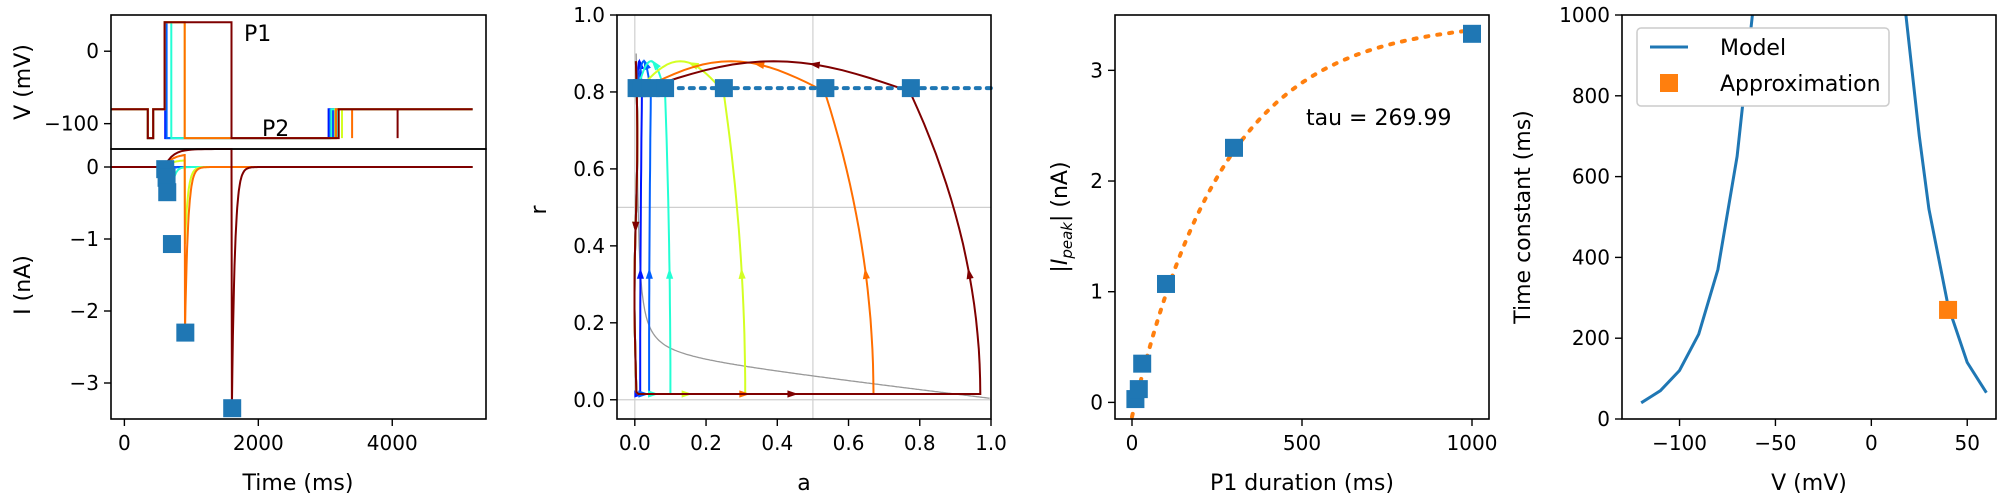 The width and height of the screenshot is (2007, 496). What do you see at coordinates (1591, 177) in the screenshot?
I see `tc-y-tick-label: 600` at bounding box center [1591, 177].